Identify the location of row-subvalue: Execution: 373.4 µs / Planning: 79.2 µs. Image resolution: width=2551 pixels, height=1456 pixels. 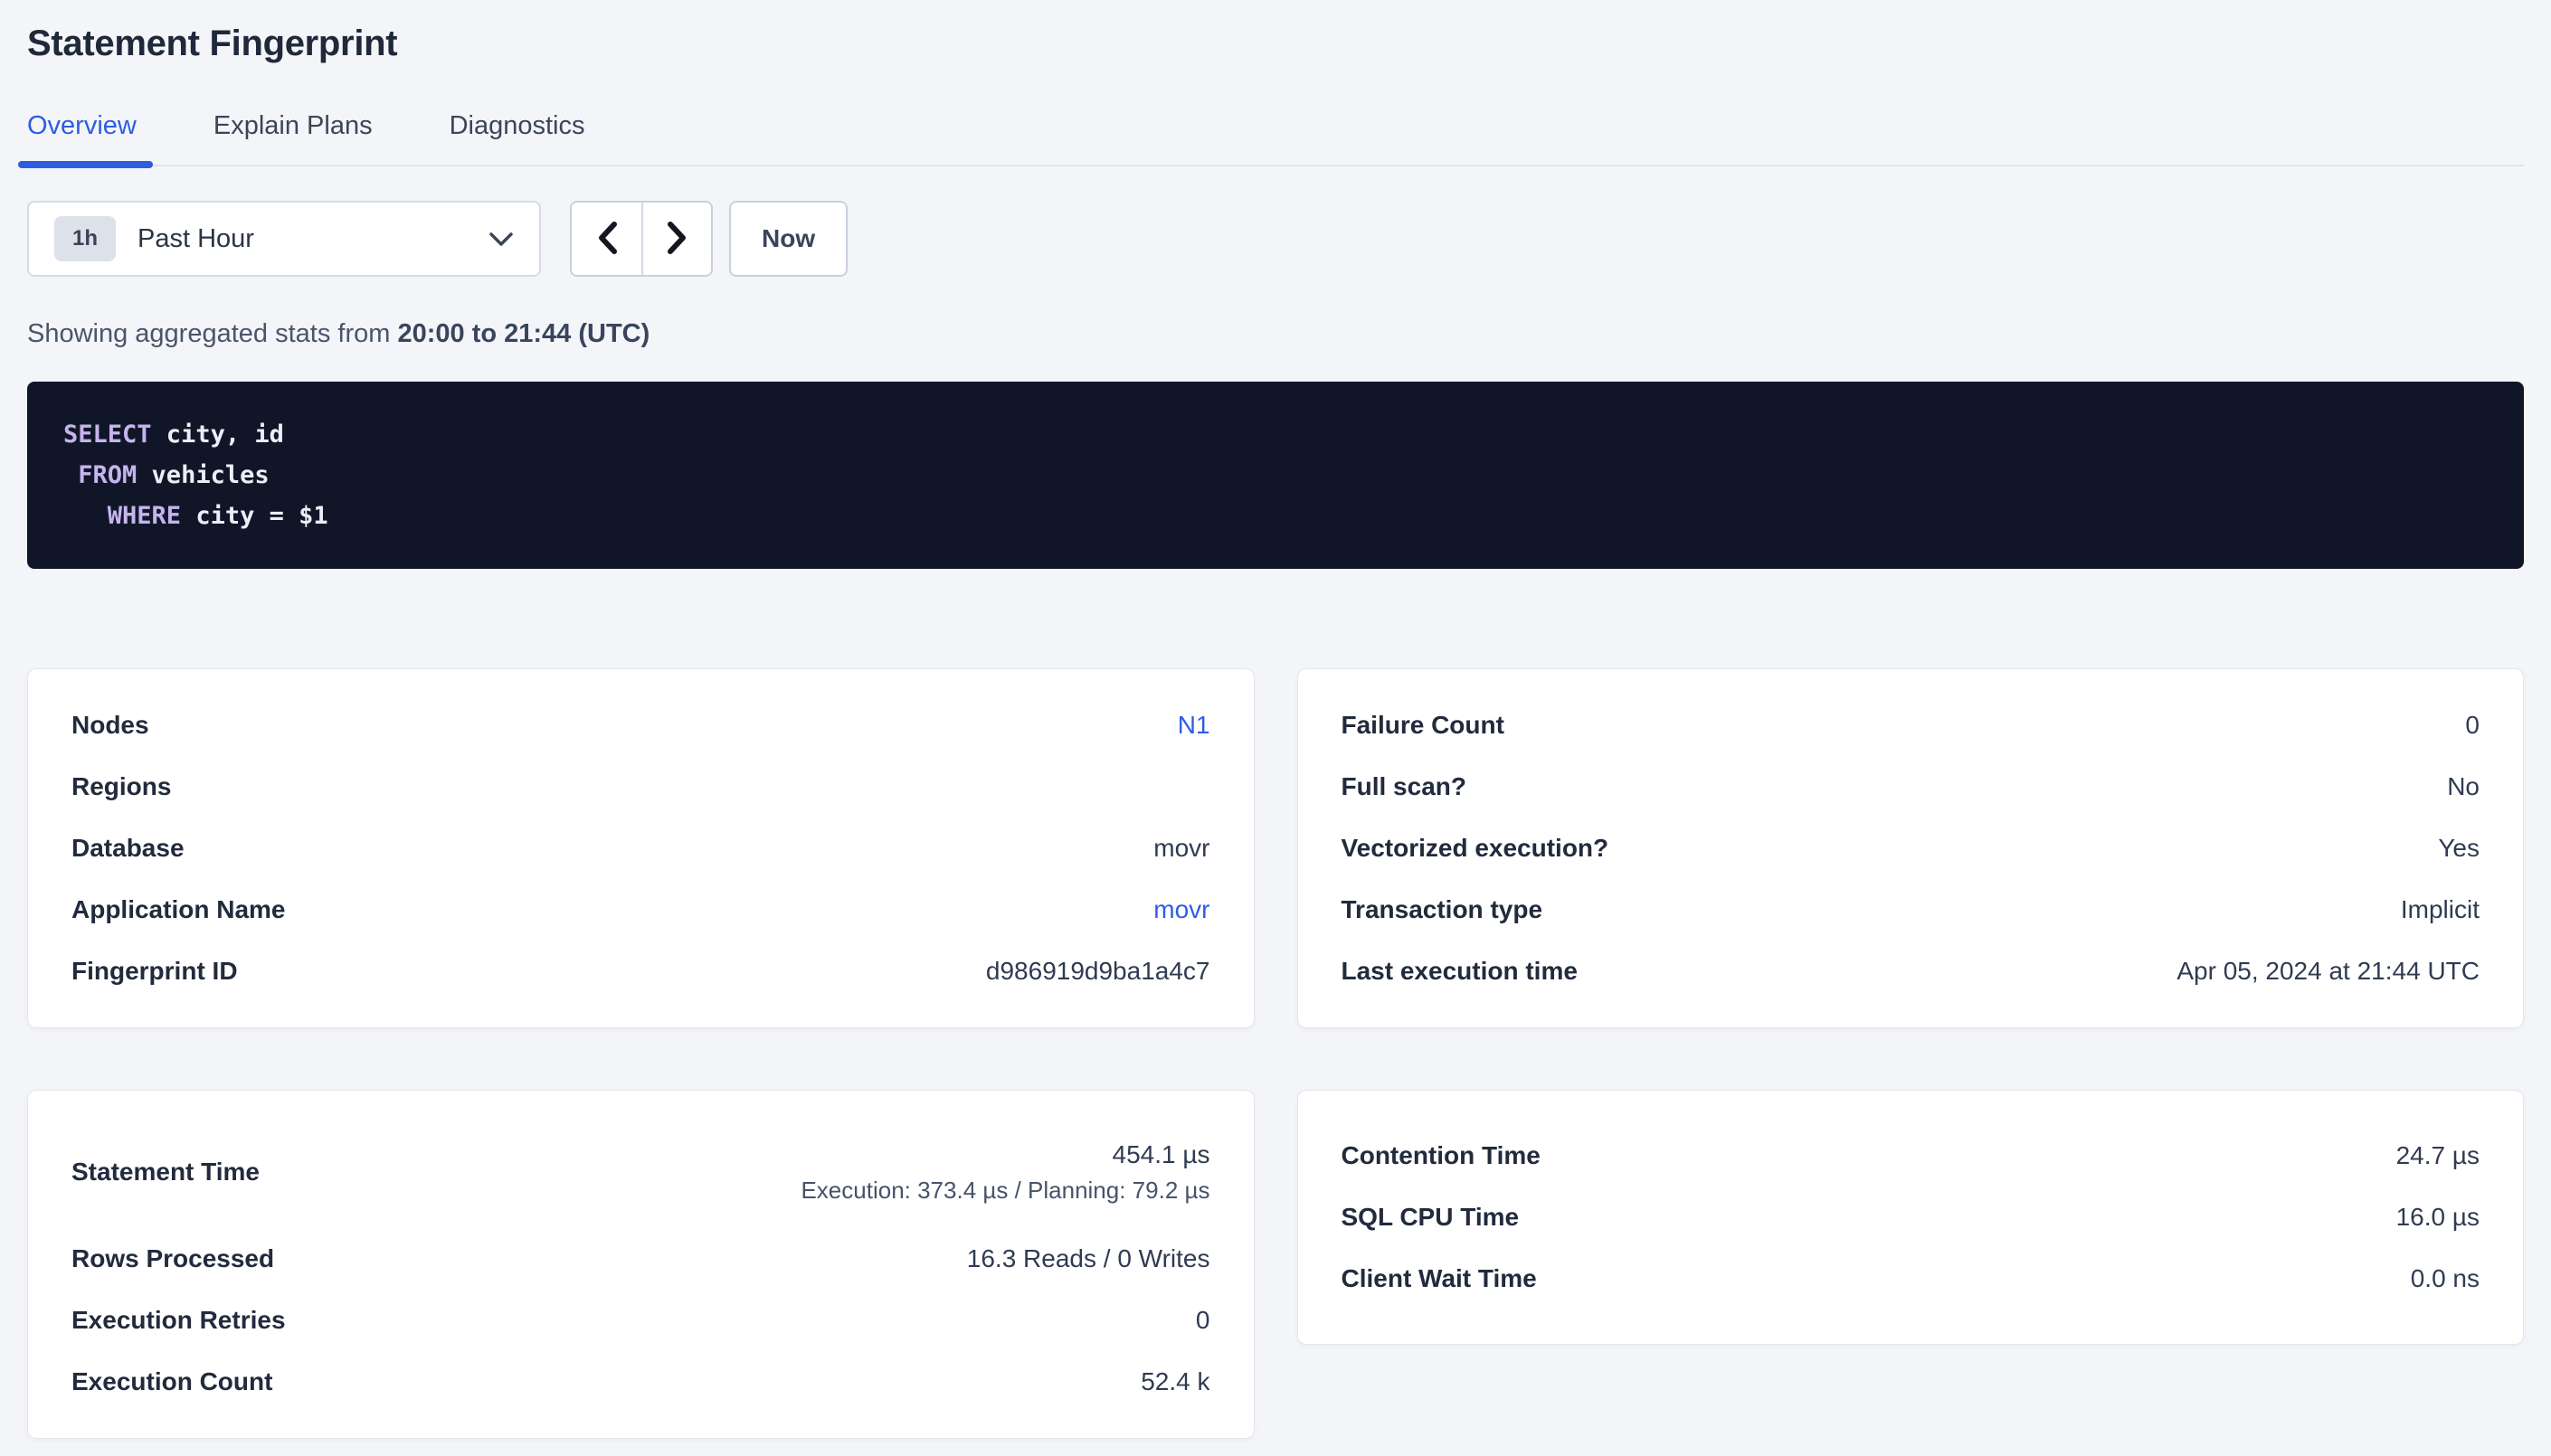
(1005, 1190).